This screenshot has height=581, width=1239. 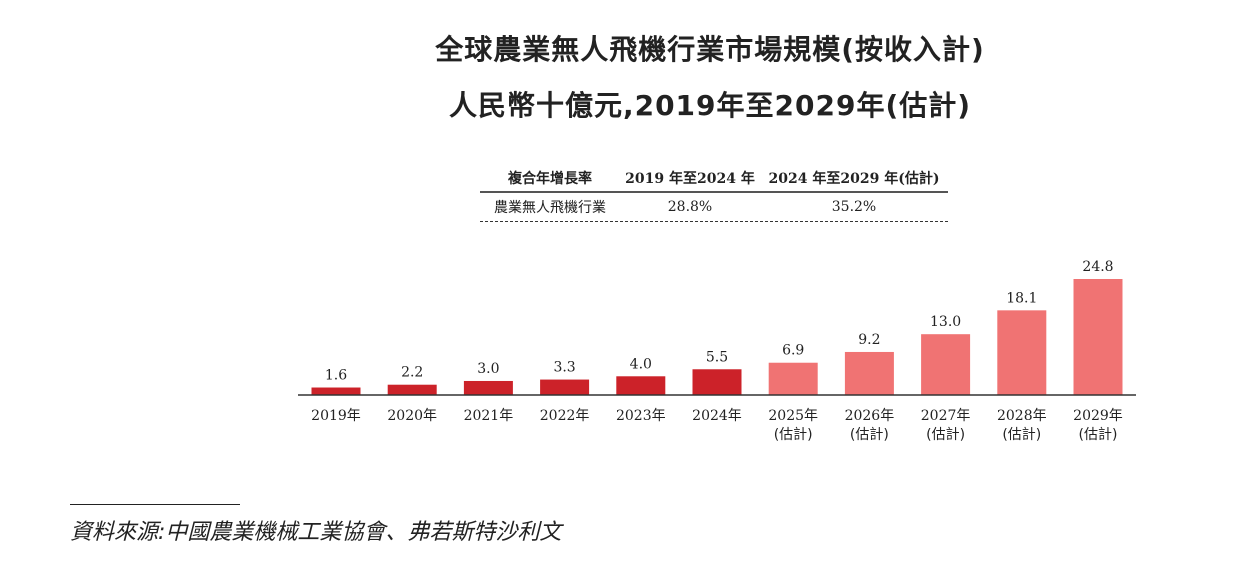 I want to click on data-label: 24.8, so click(x=1097, y=267).